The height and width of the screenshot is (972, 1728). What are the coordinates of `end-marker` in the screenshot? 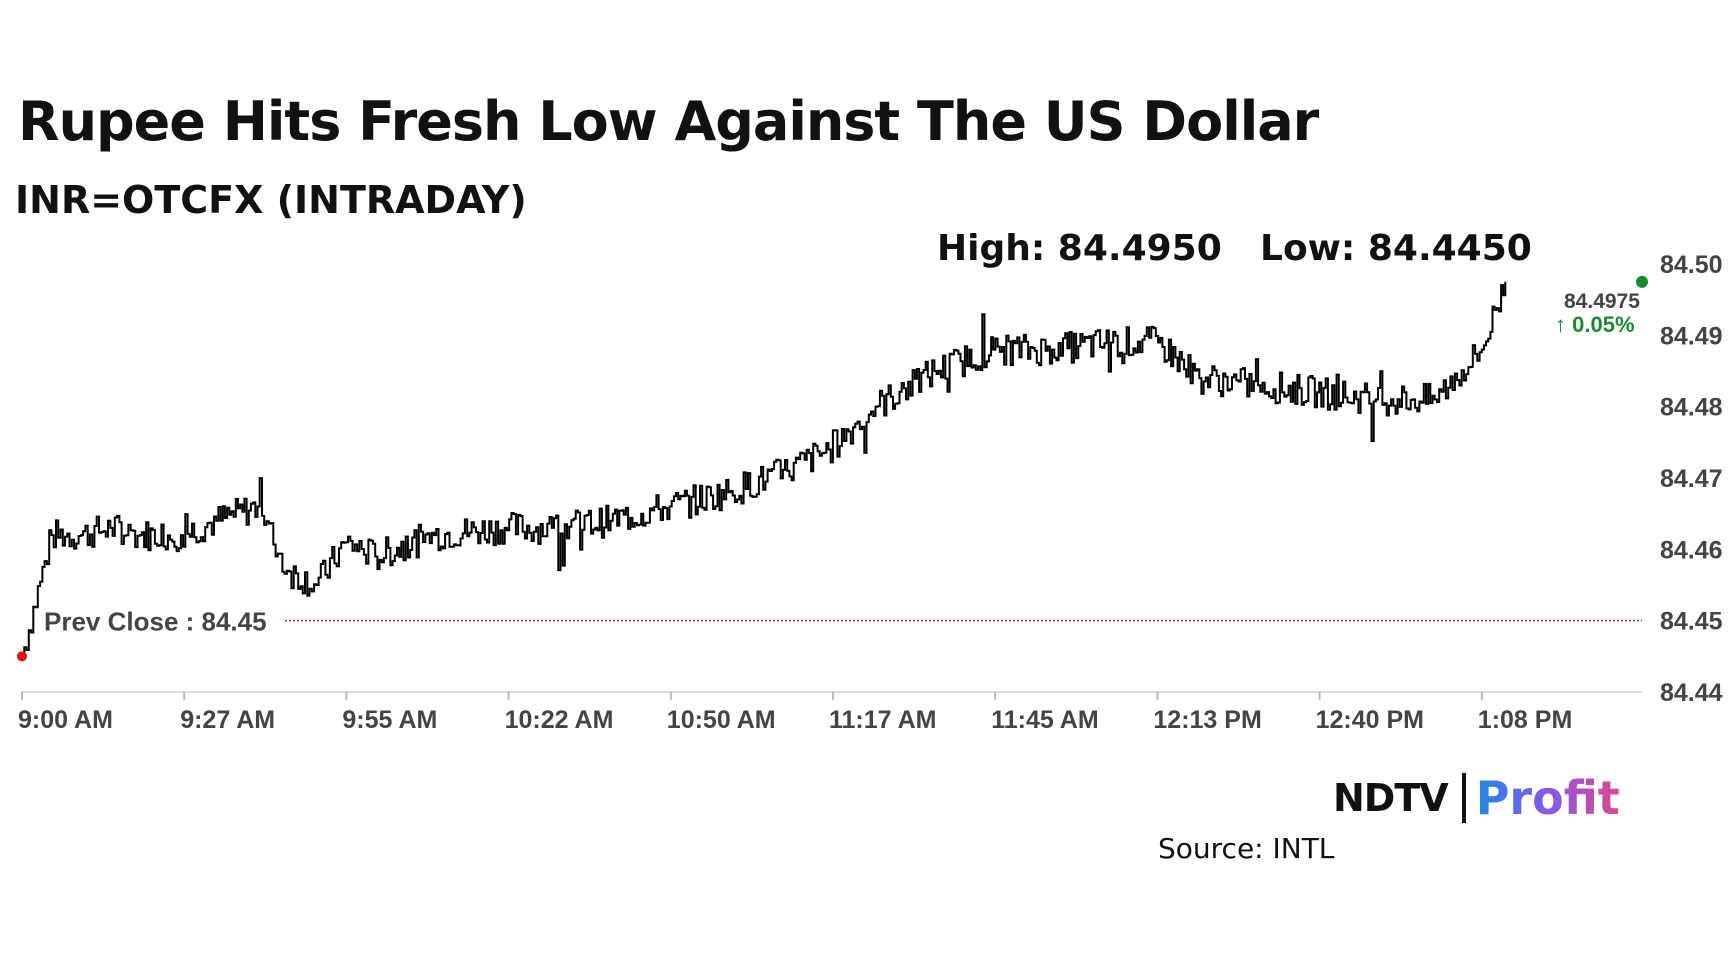 It's located at (1642, 281).